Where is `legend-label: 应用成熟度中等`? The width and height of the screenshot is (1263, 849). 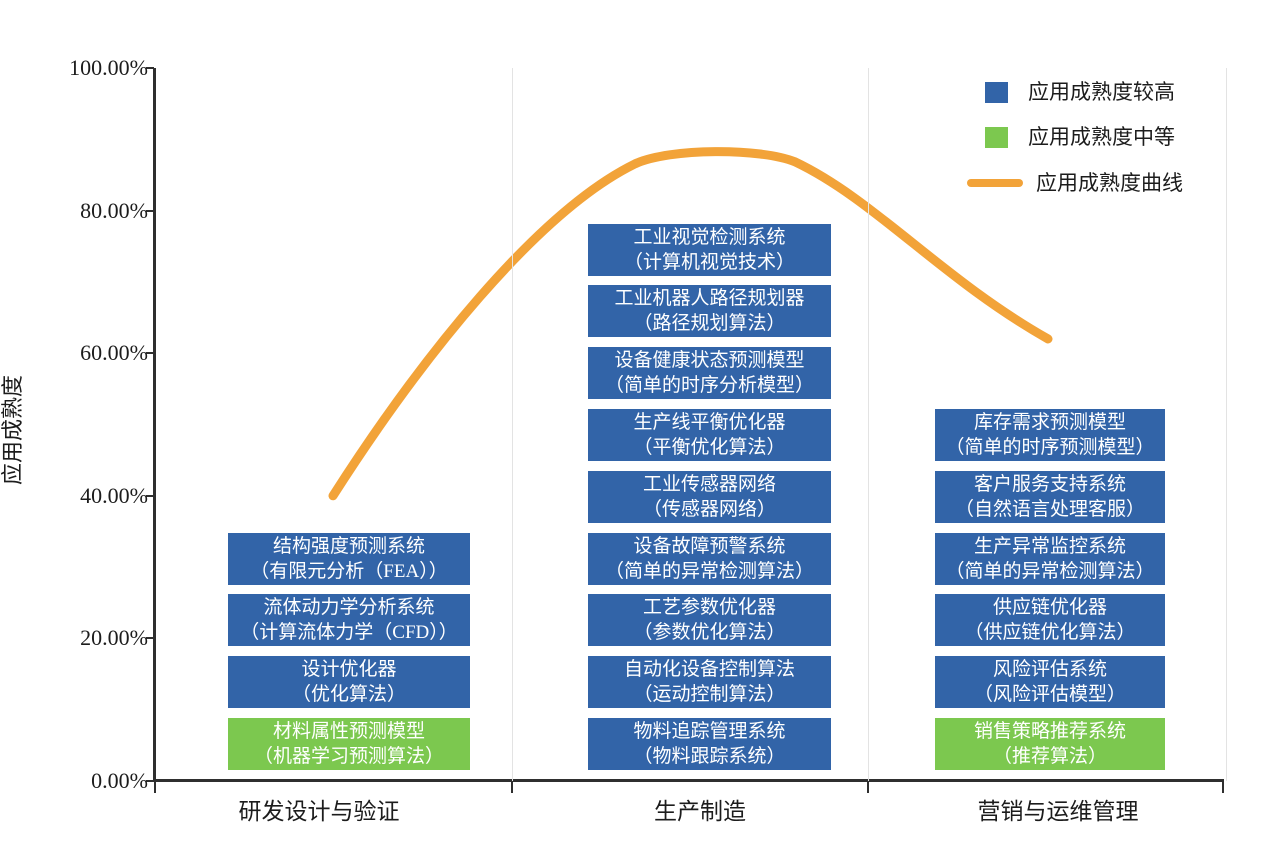 legend-label: 应用成熟度中等 is located at coordinates (1101, 137).